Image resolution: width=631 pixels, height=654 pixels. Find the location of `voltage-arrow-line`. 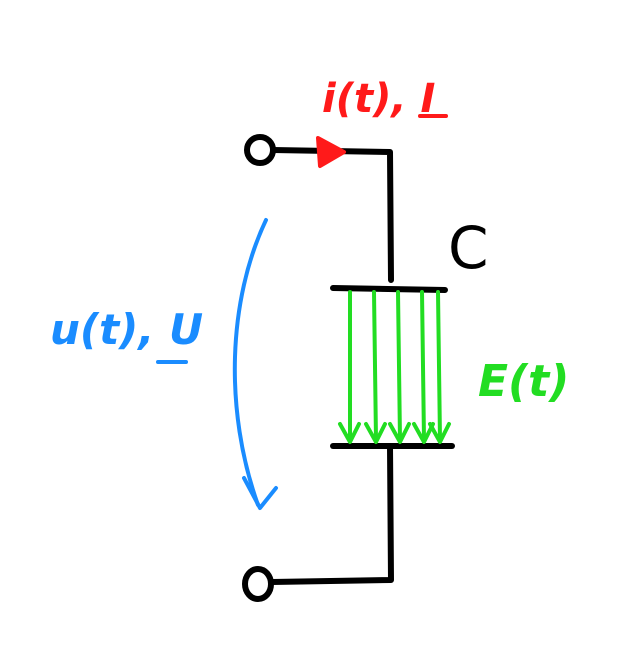

voltage-arrow-line is located at coordinates (250, 362).